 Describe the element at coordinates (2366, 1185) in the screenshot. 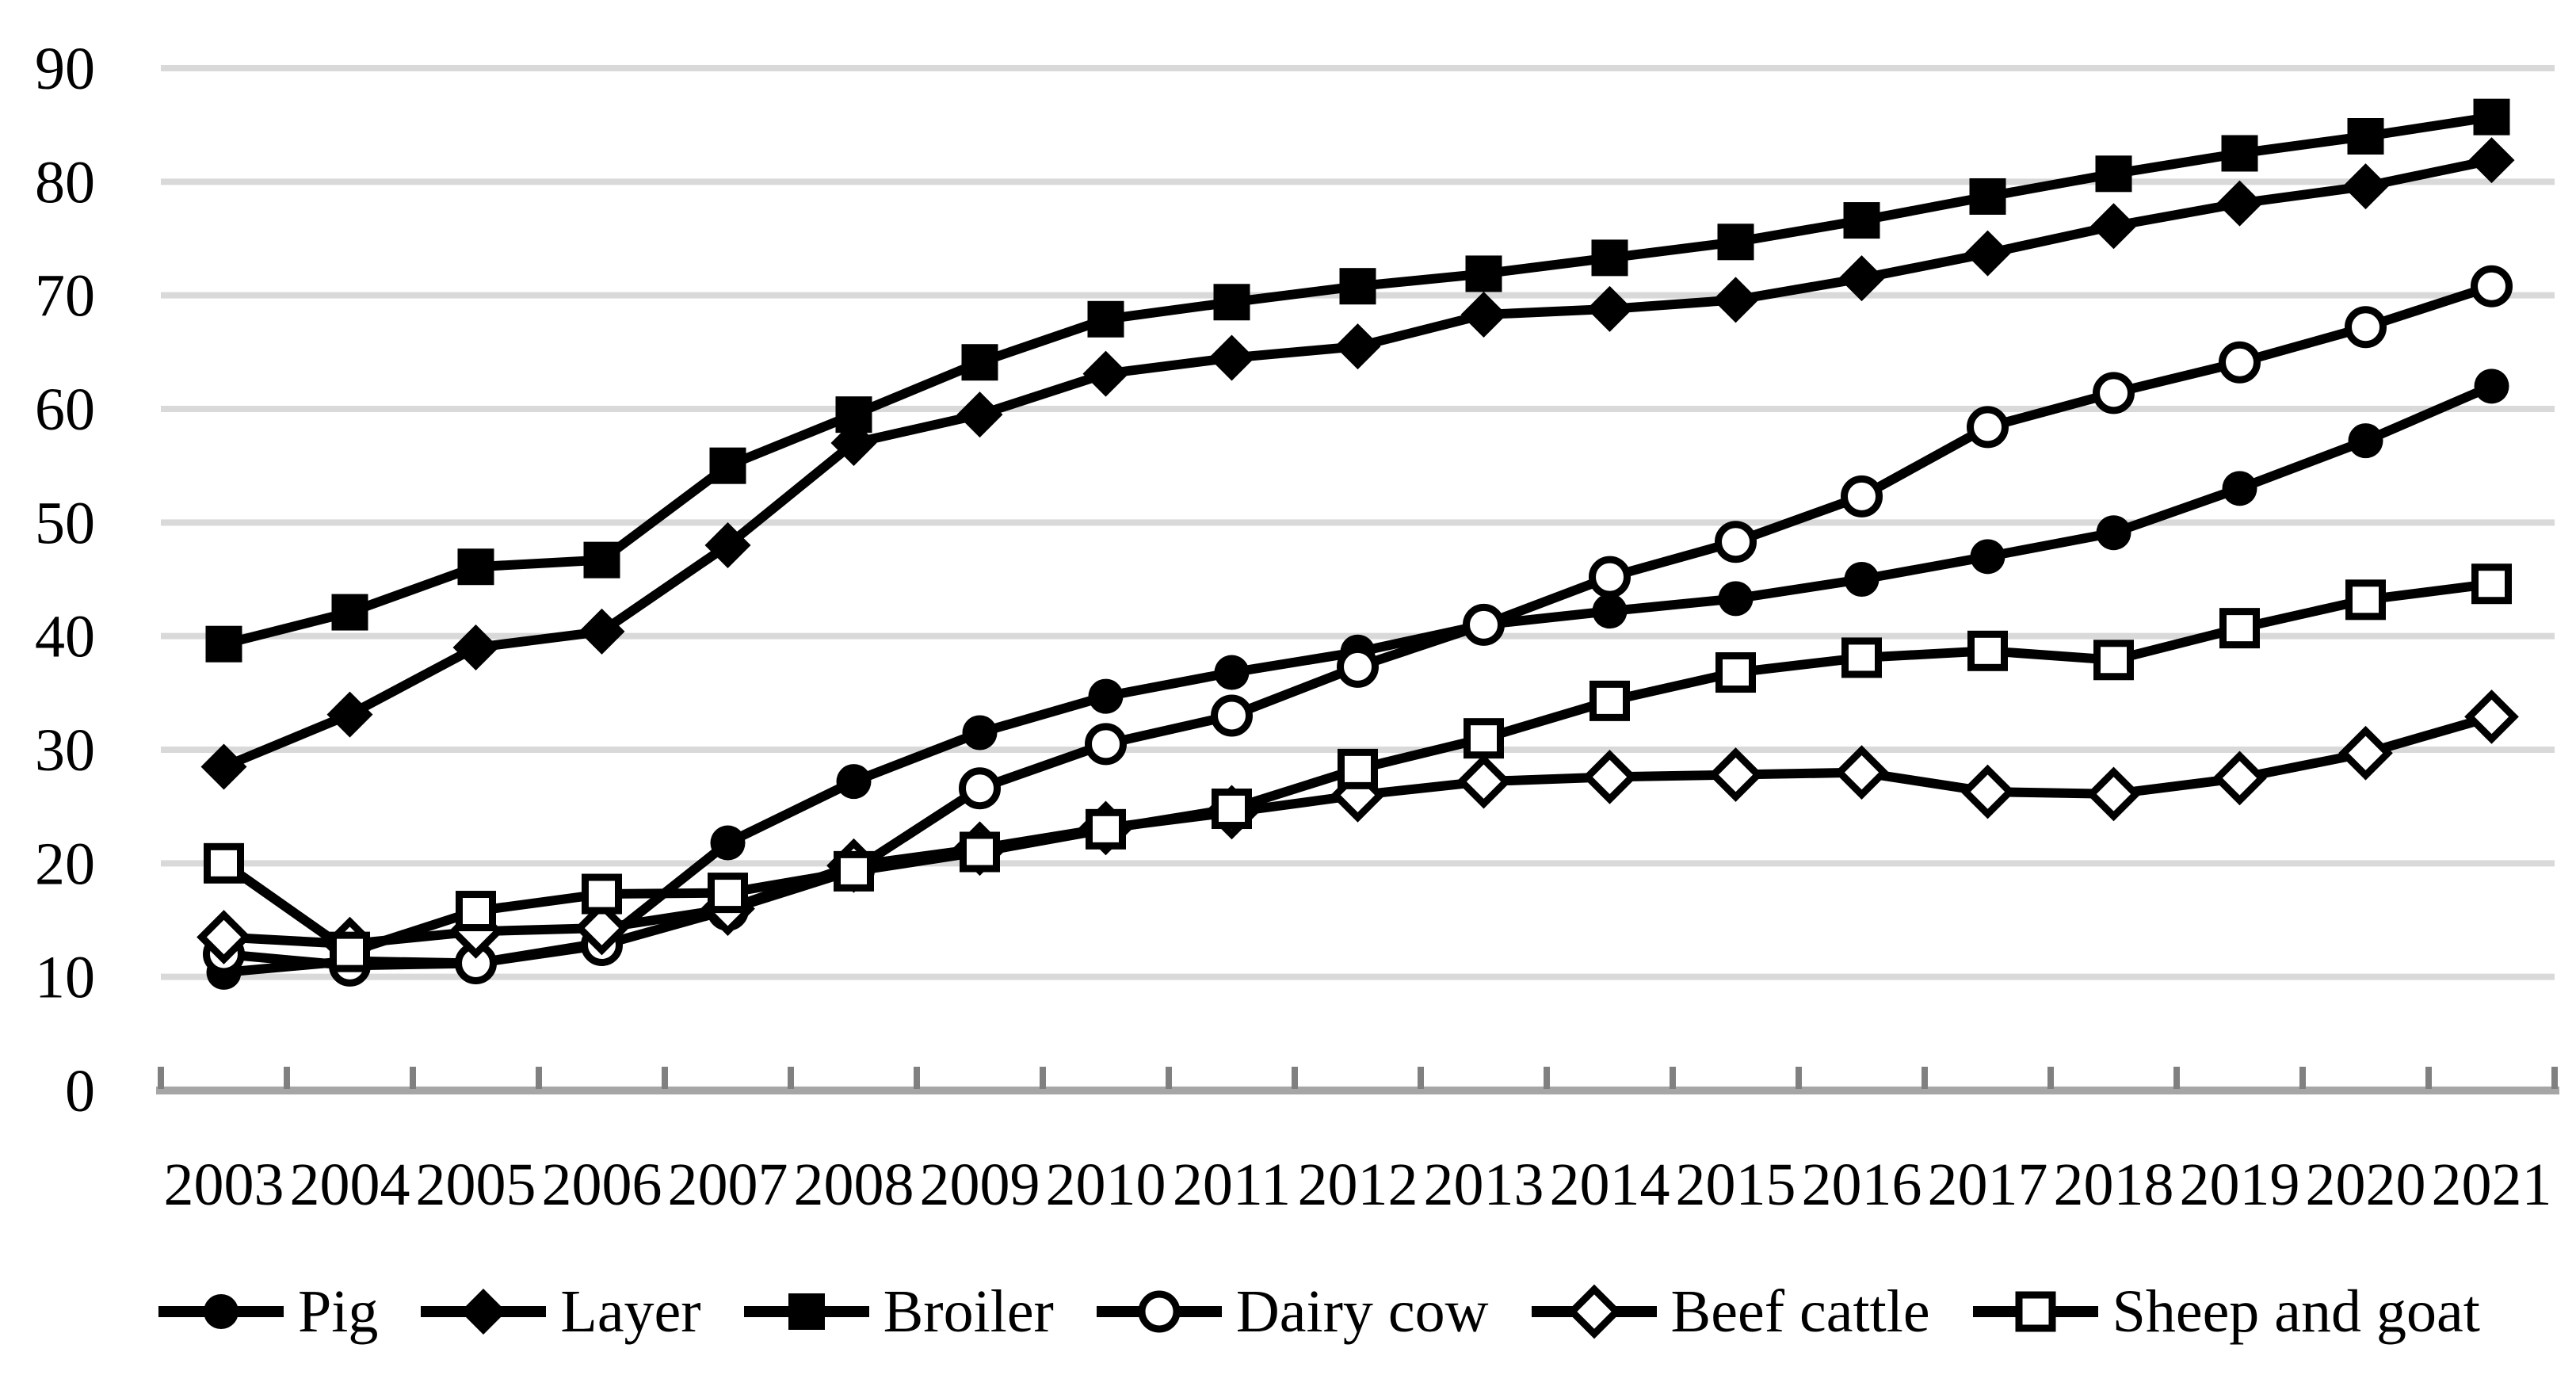

I see `x-tick-label: 2020` at that location.